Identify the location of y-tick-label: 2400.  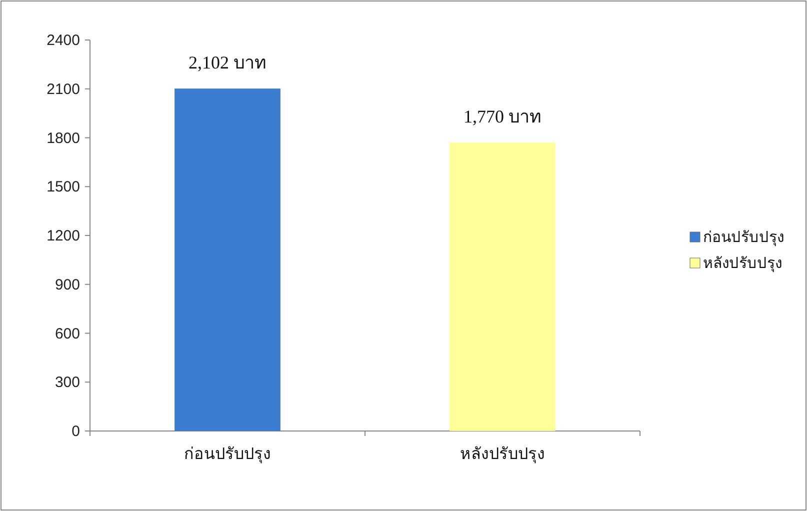
(63, 40).